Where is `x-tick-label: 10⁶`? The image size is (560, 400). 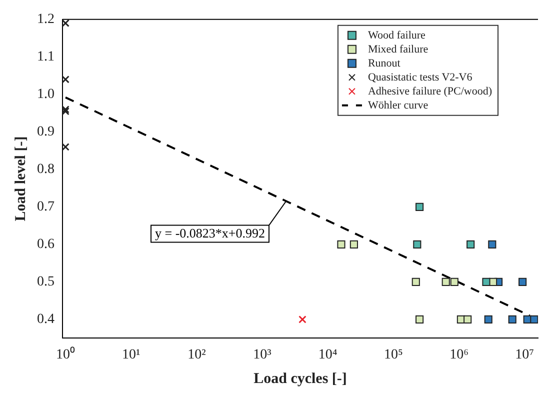
x-tick-label: 10⁶ is located at coordinates (459, 354).